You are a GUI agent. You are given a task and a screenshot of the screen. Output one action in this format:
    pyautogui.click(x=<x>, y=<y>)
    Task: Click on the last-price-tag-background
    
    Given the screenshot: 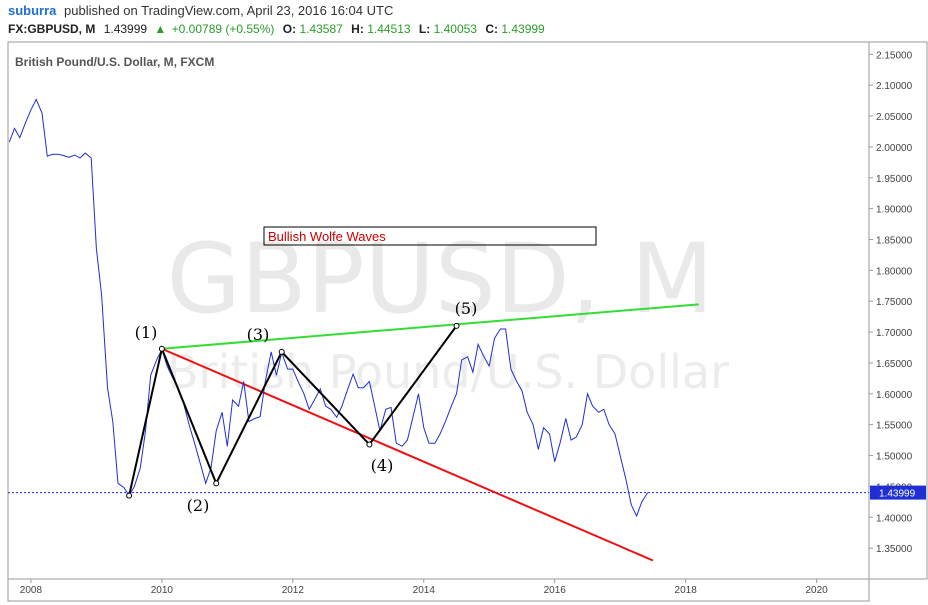 What is the action you would take?
    pyautogui.click(x=898, y=492)
    